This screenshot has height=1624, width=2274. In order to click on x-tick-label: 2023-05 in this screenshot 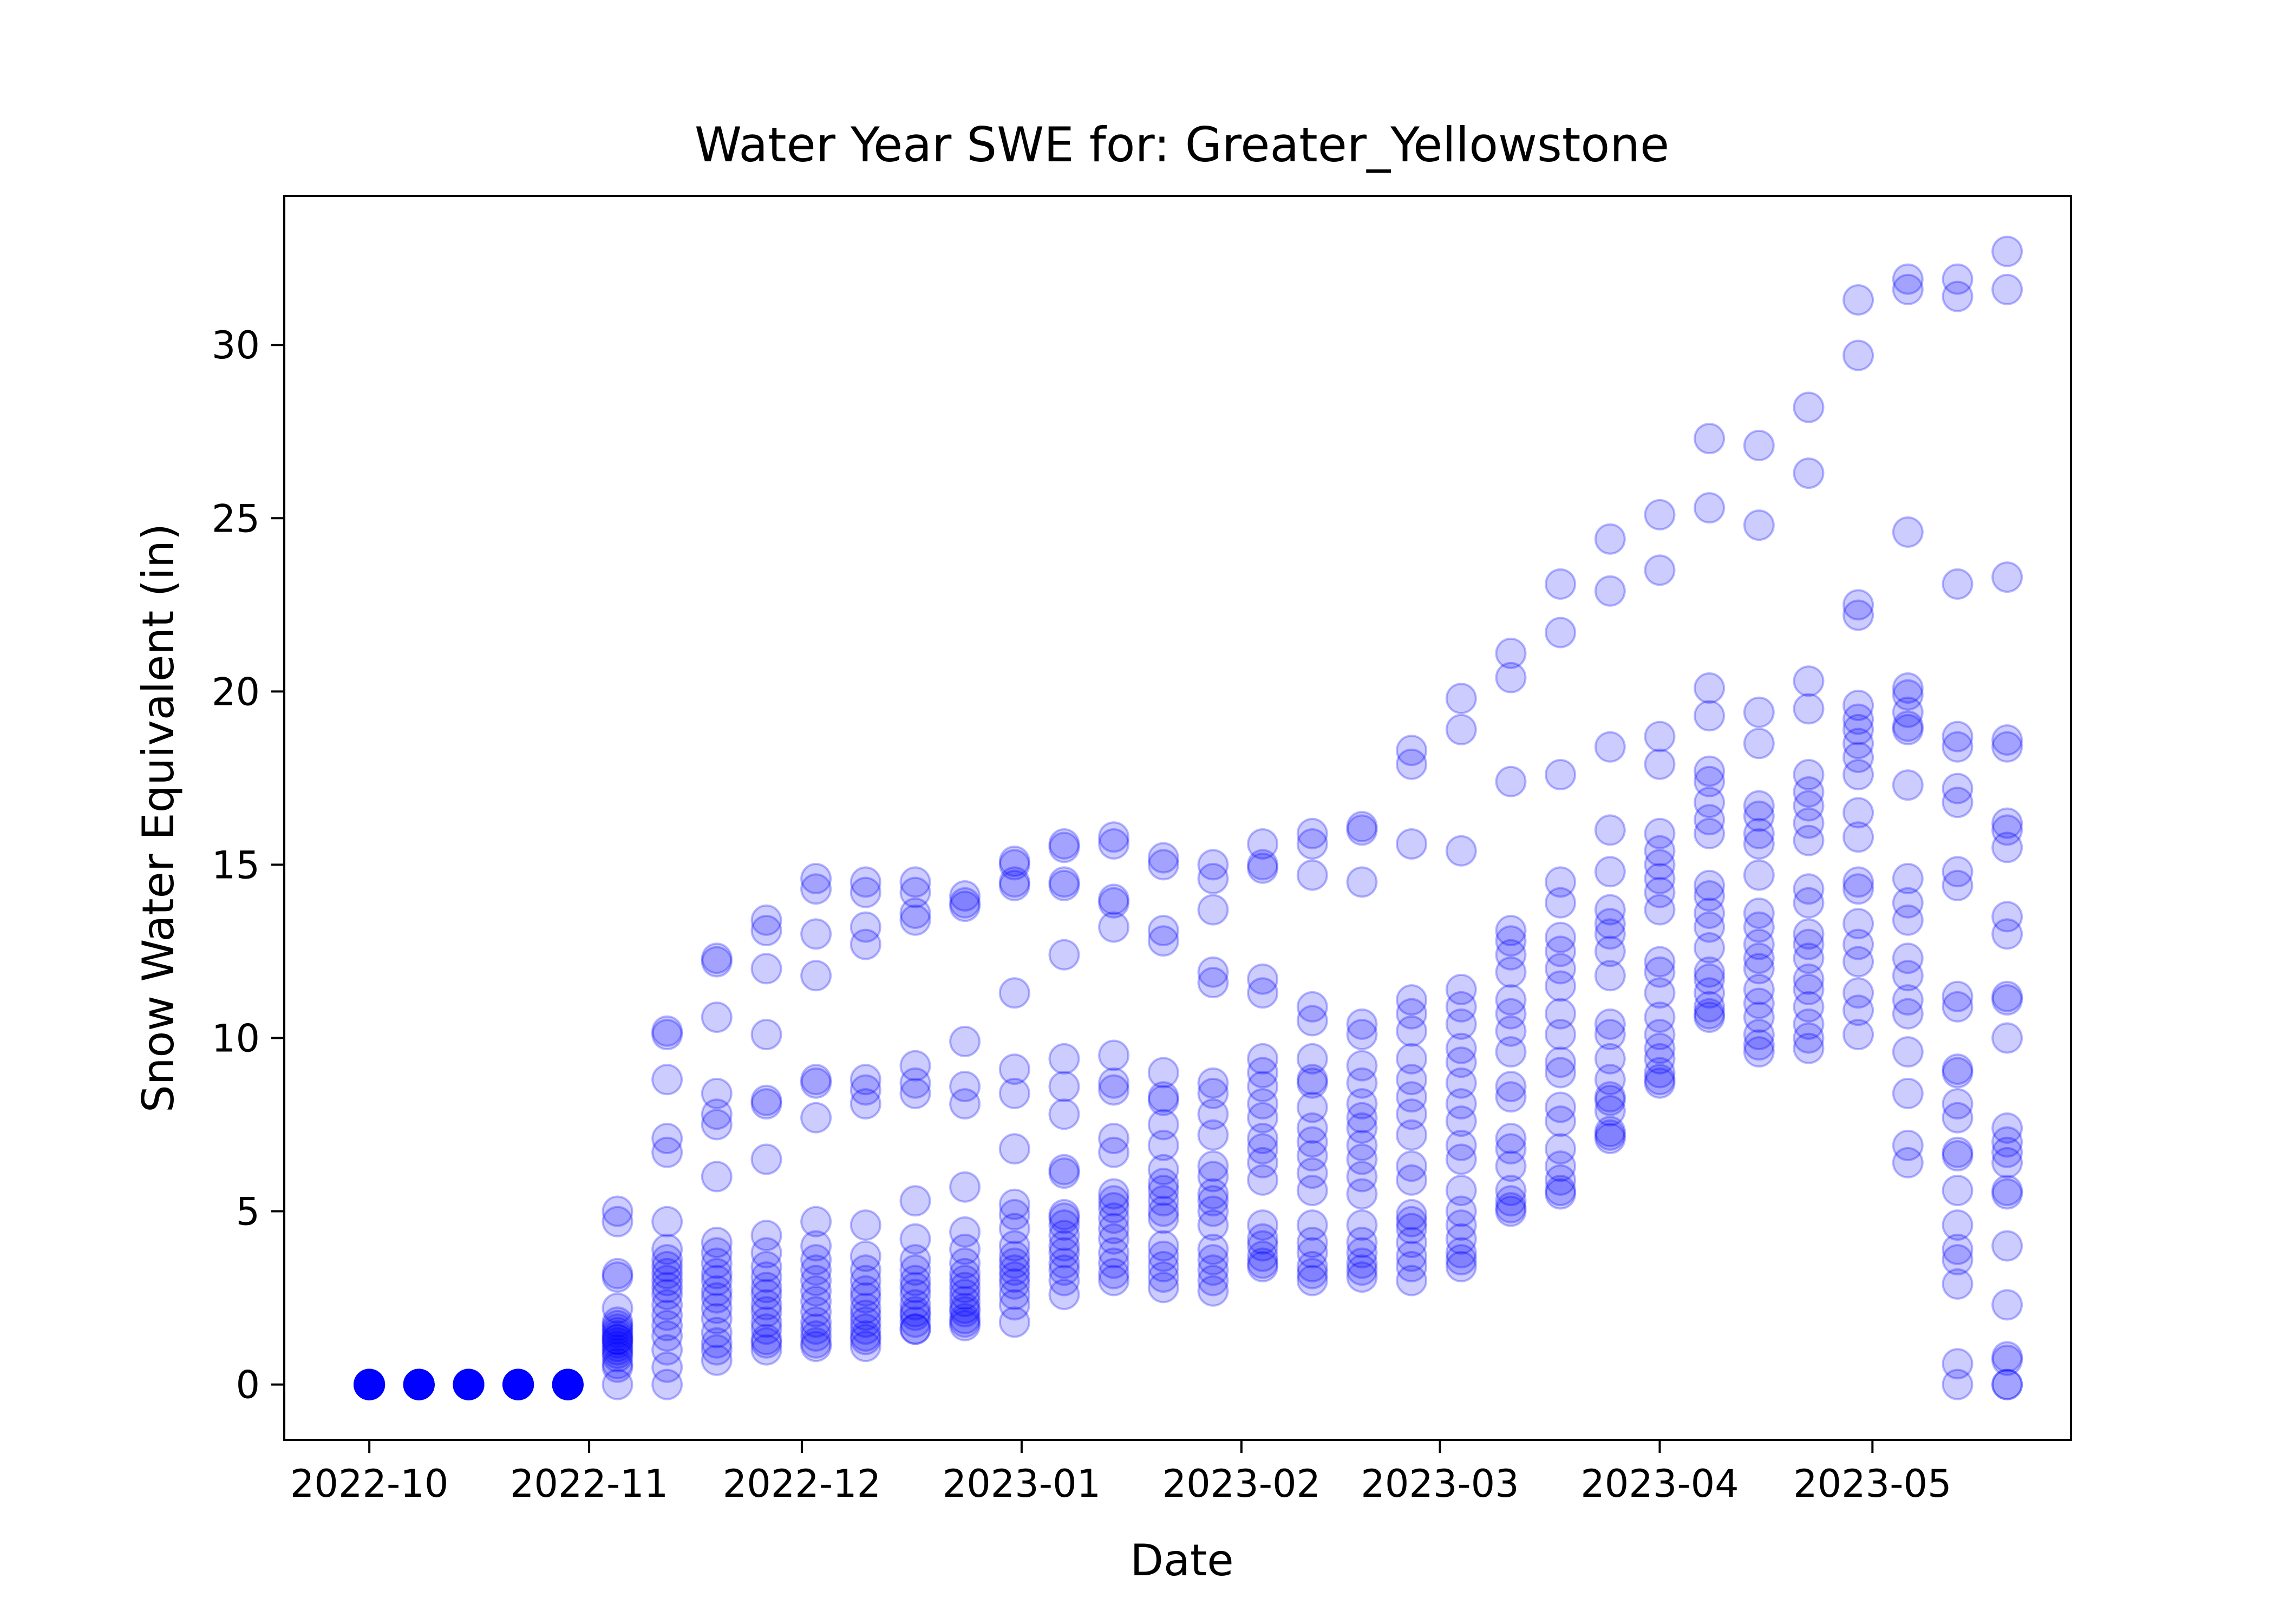, I will do `click(1872, 1484)`.